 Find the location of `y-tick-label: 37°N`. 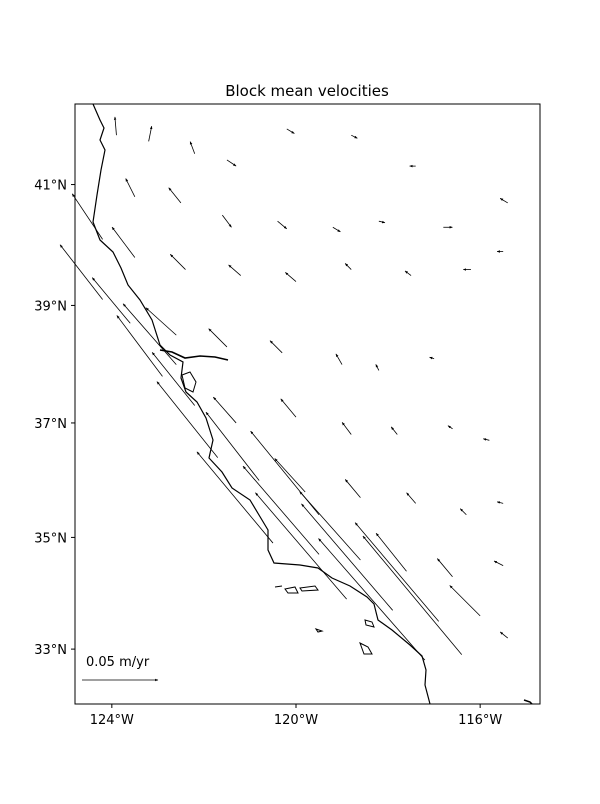

y-tick-label: 37°N is located at coordinates (50, 424).